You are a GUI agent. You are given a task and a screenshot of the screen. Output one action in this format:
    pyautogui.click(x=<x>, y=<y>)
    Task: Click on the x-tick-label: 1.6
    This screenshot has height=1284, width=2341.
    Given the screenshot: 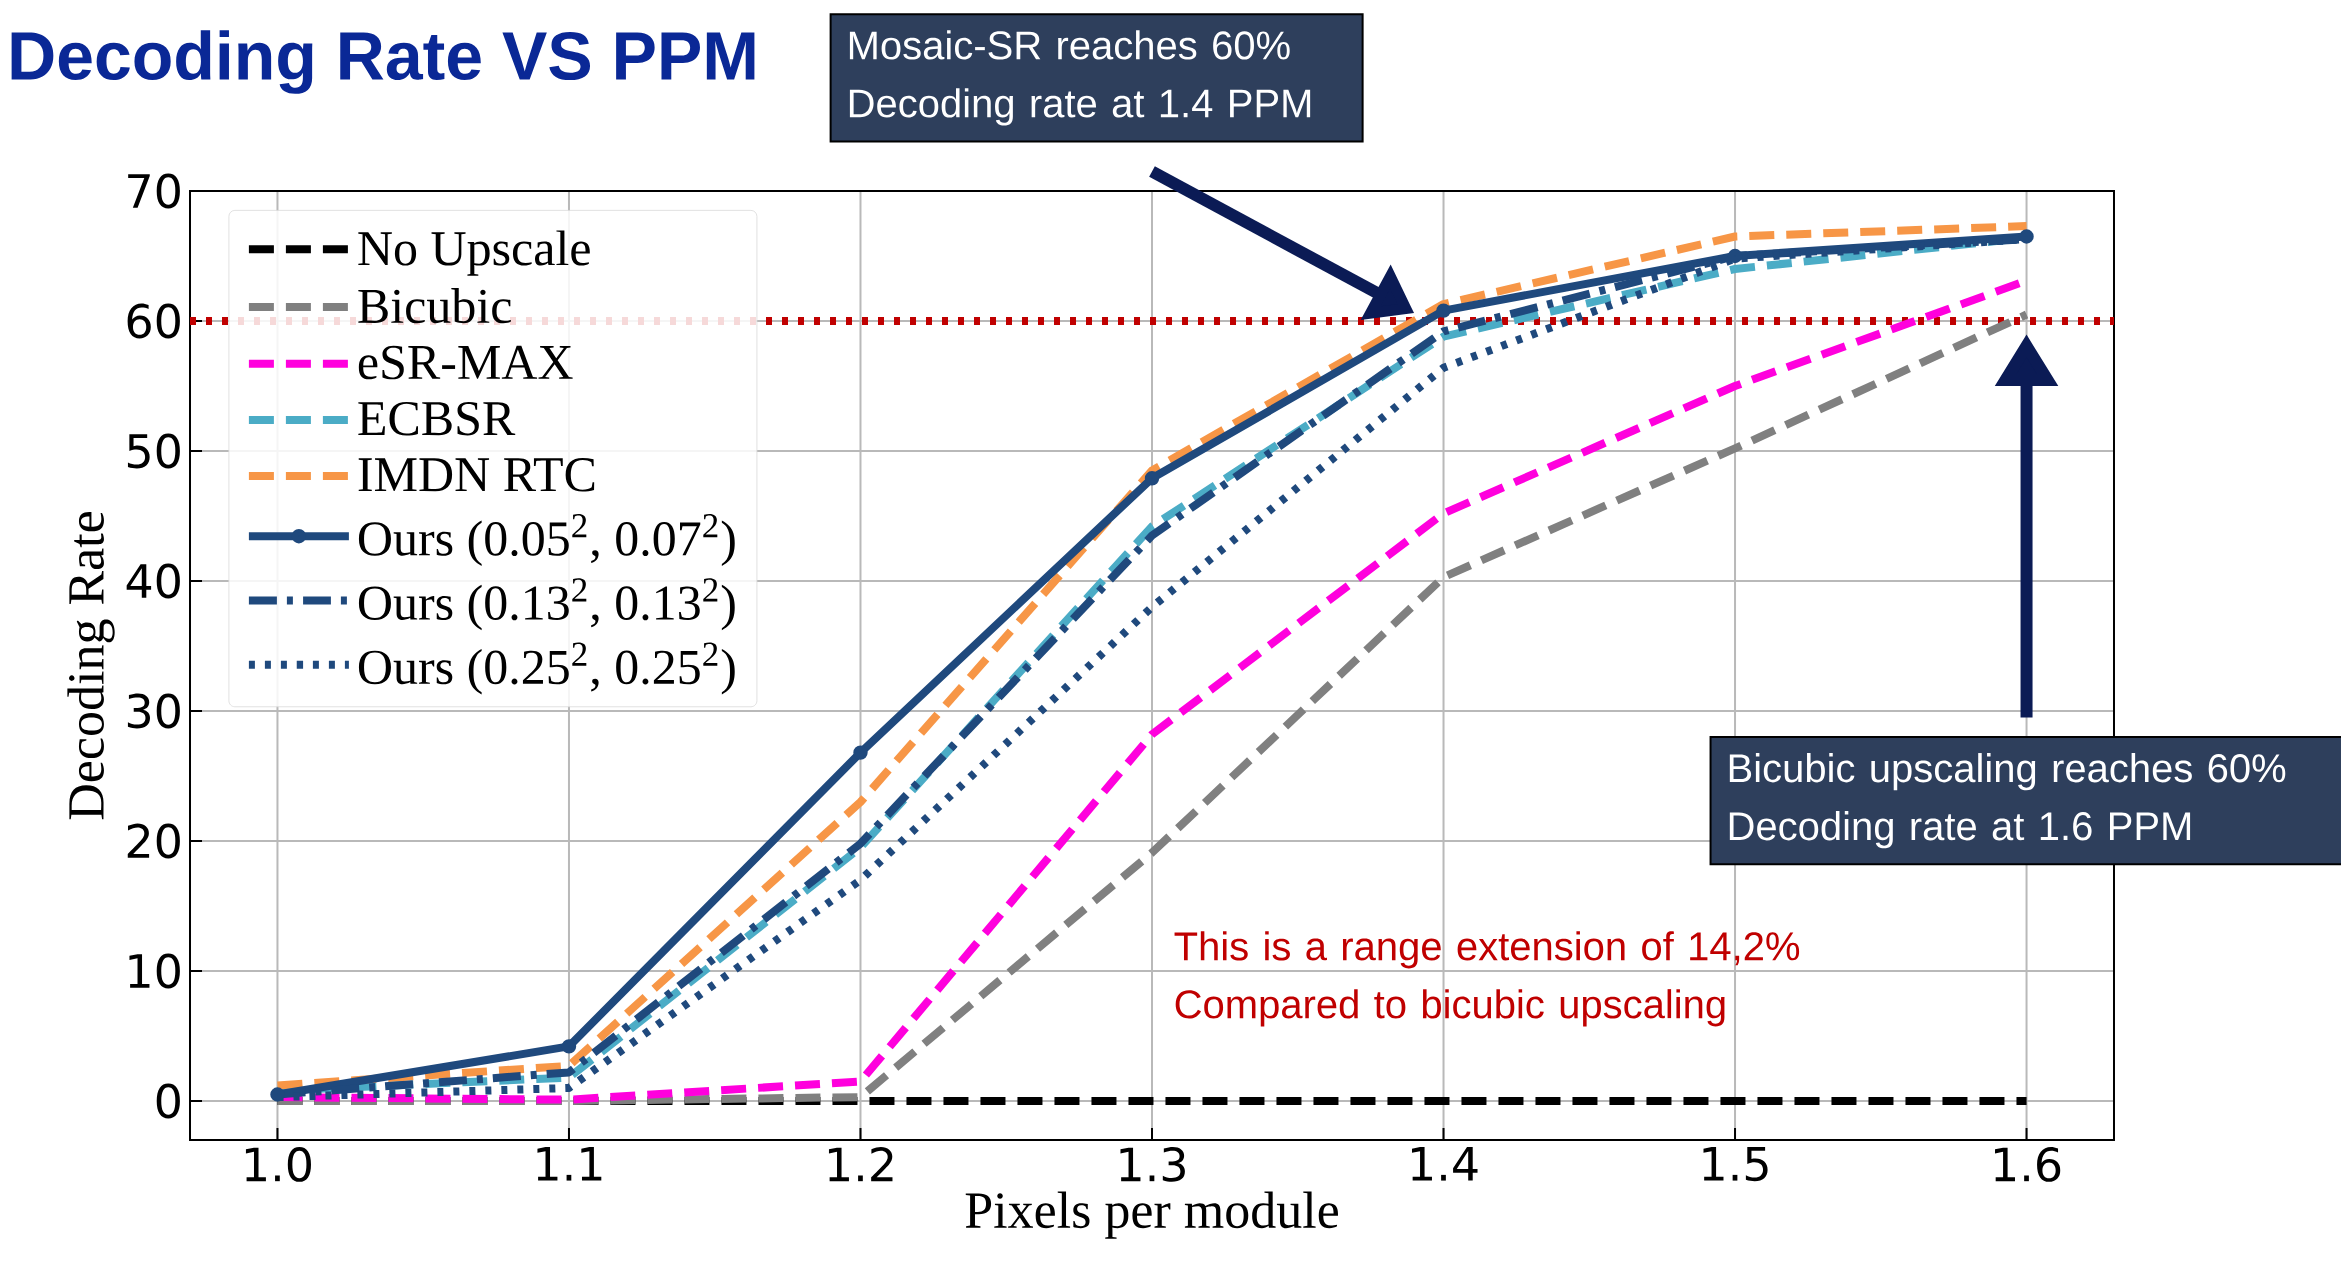 What is the action you would take?
    pyautogui.click(x=2028, y=1164)
    